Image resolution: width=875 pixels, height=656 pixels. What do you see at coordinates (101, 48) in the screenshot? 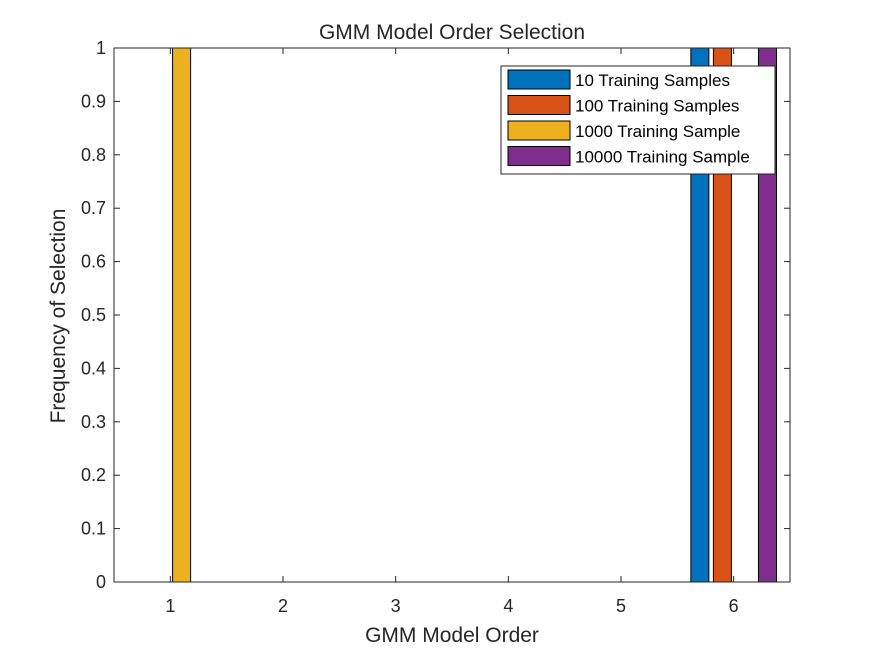
I see `y-tick-label: 1` at bounding box center [101, 48].